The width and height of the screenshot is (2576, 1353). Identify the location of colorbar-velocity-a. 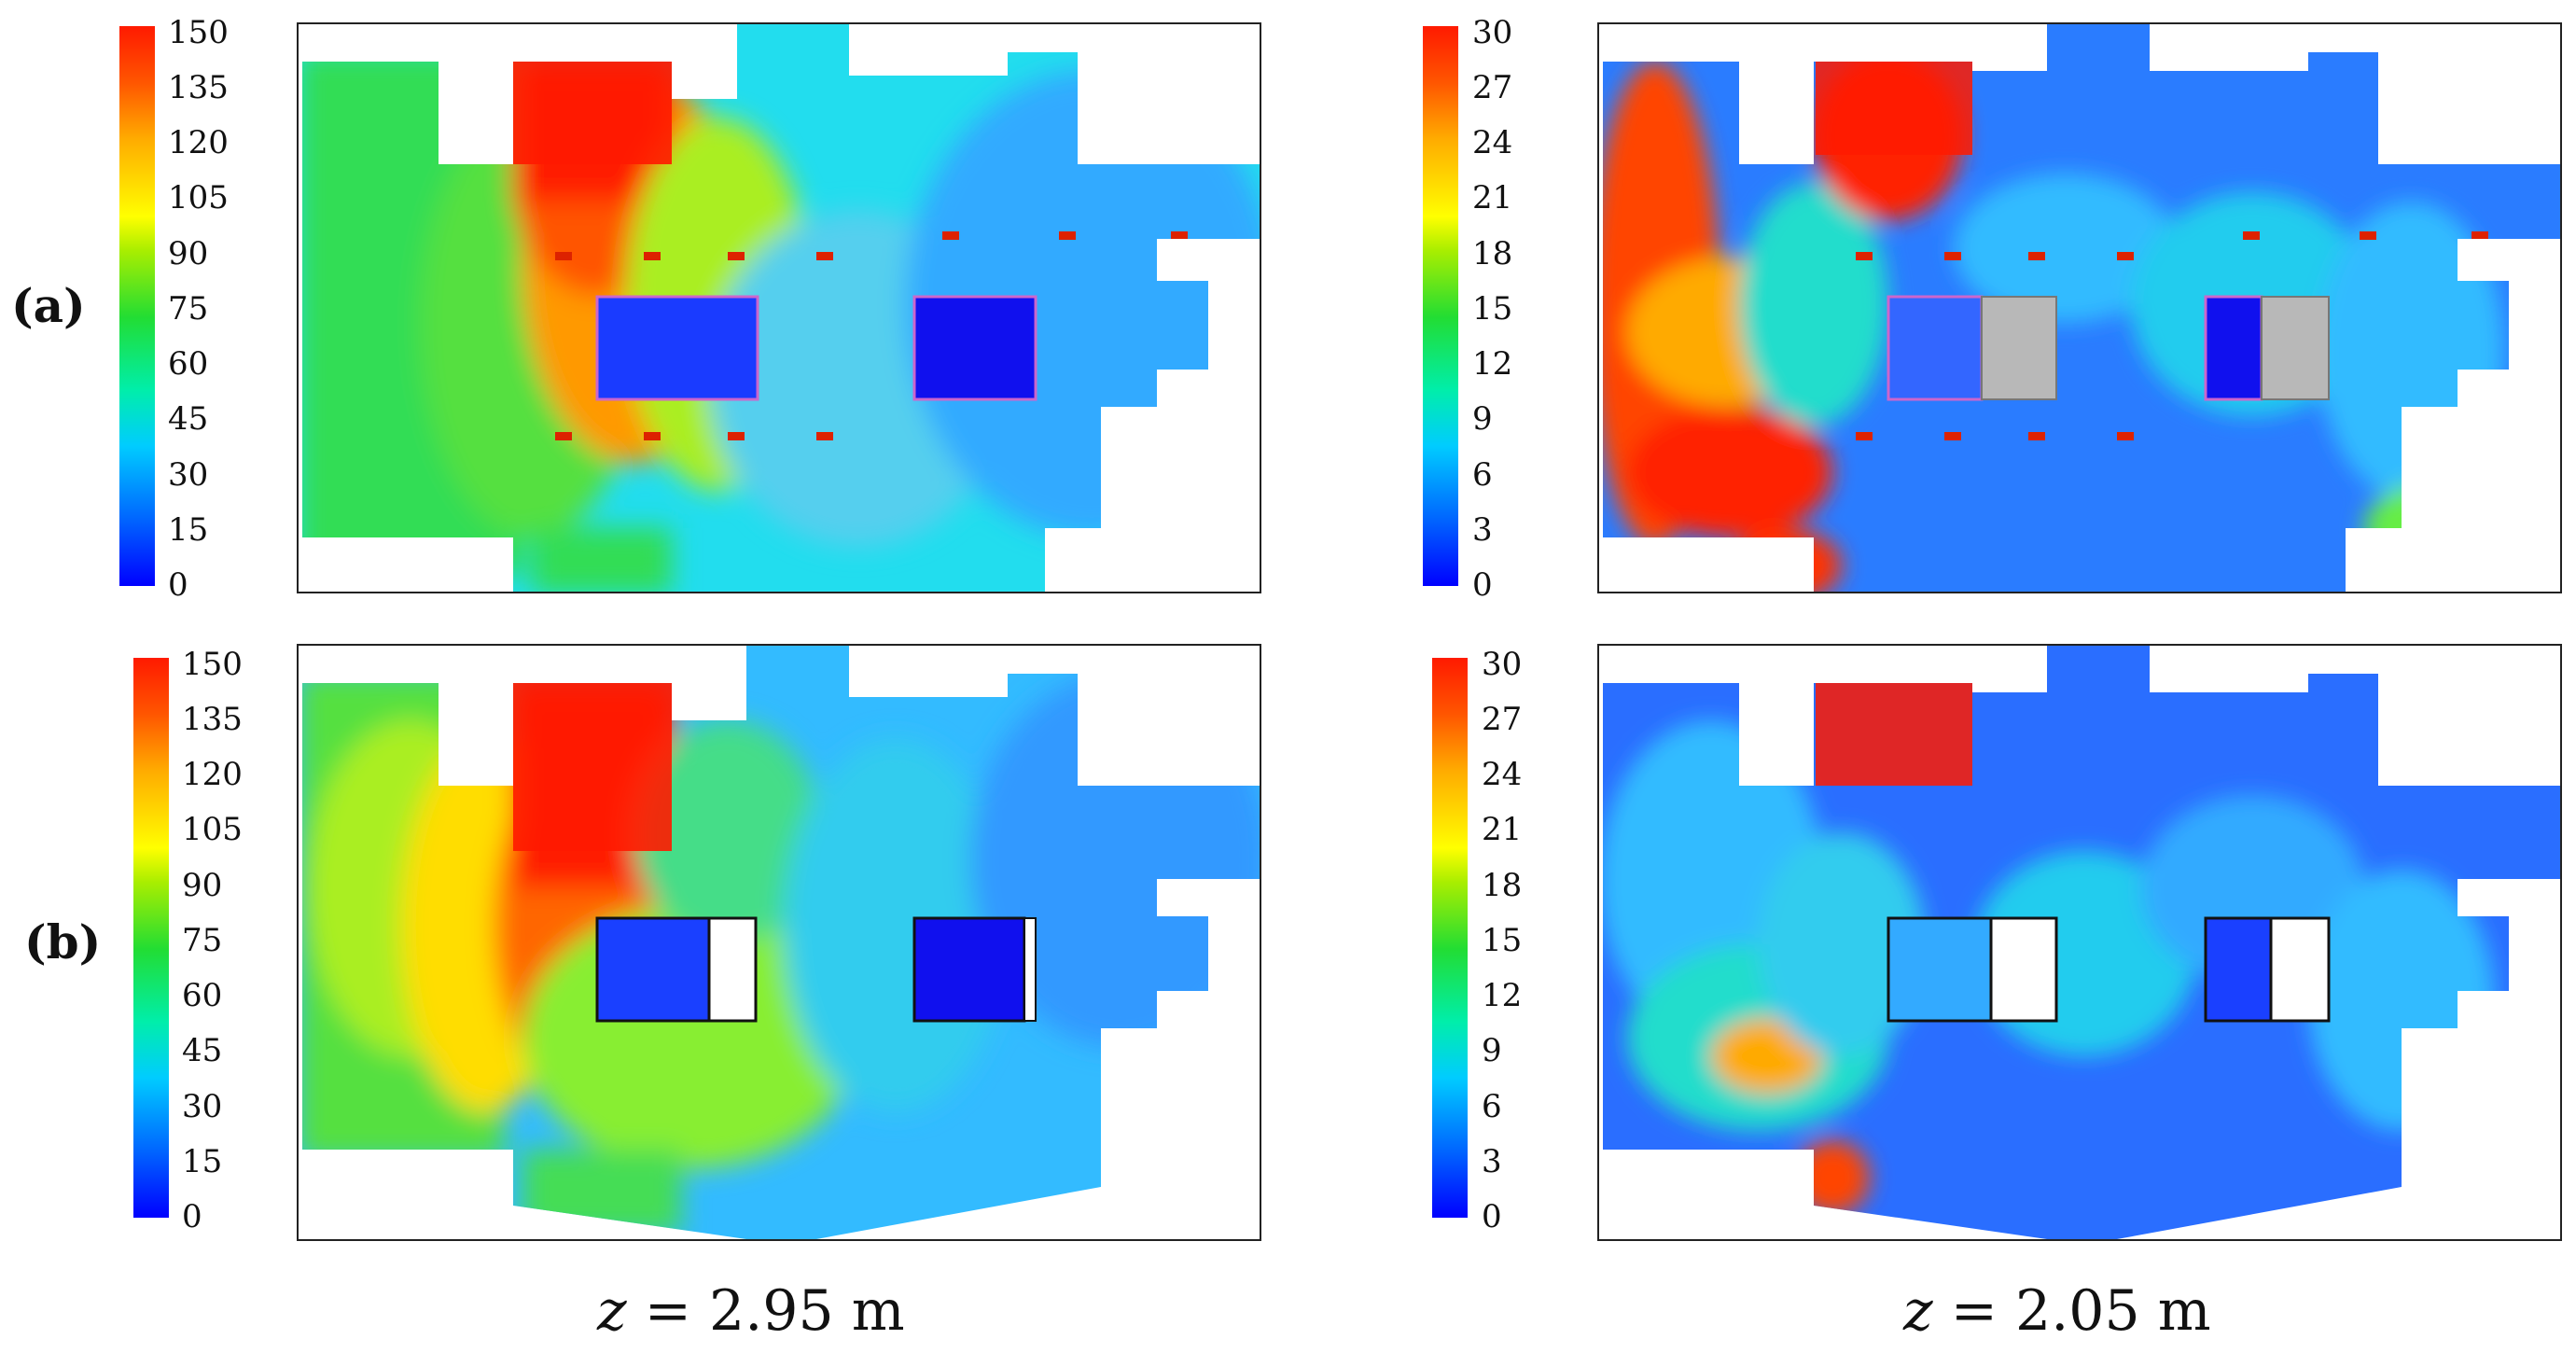
(1440, 306).